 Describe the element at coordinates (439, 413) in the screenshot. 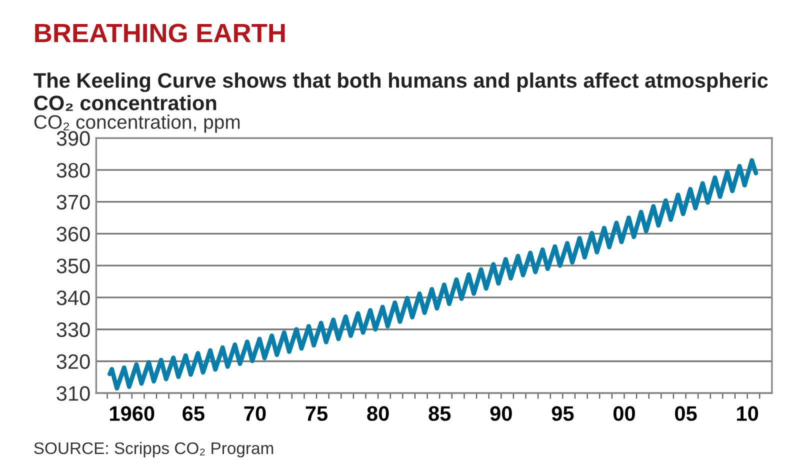

I see `x-tick-label: 85` at that location.